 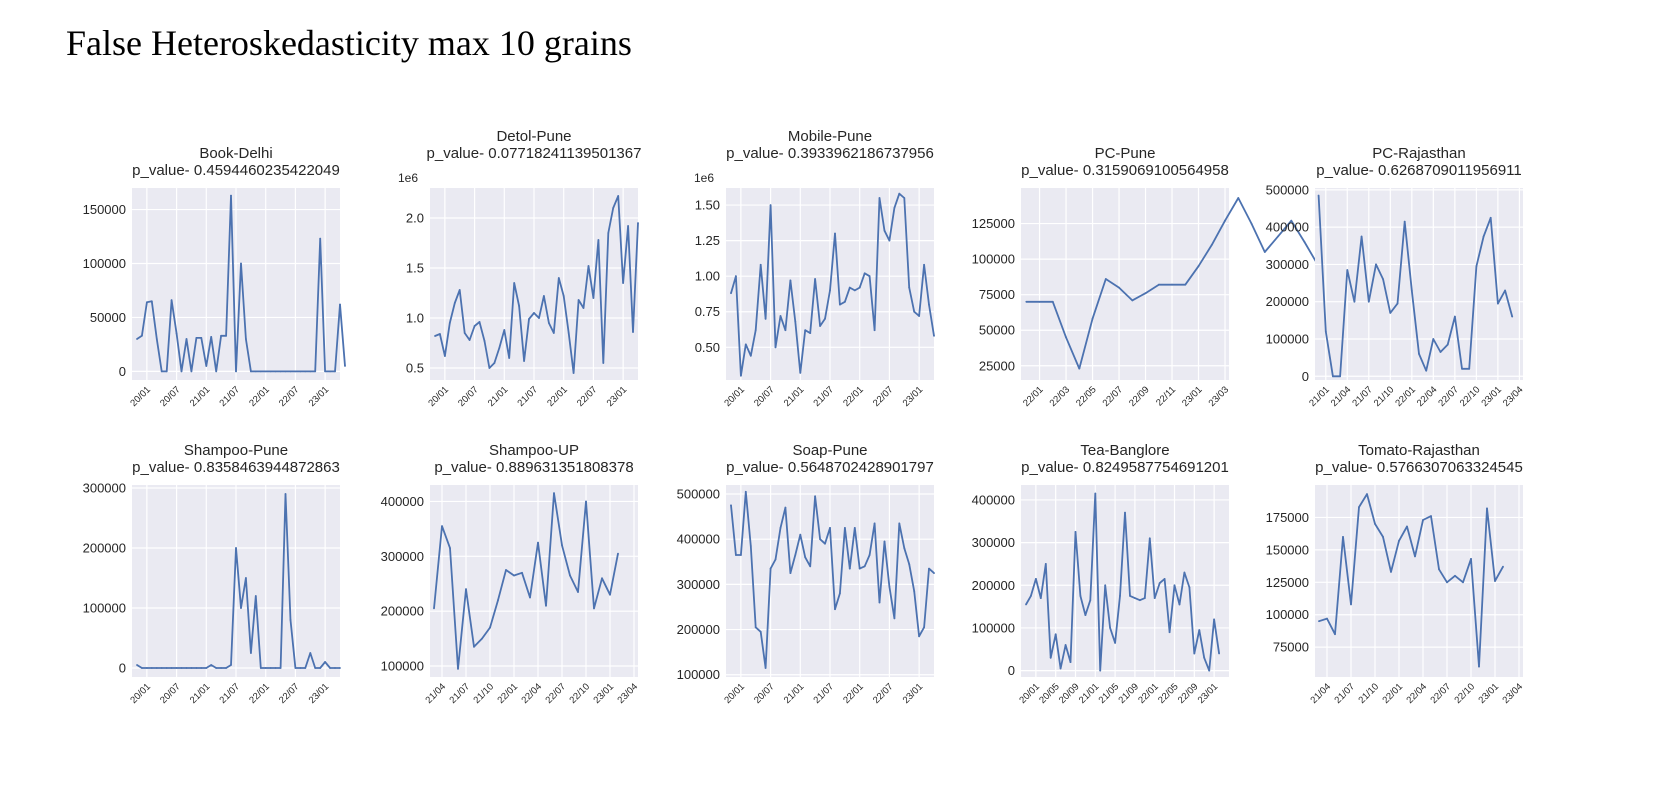 I want to click on chart-subtitle: p_value- 0.8249587754691201, so click(x=1125, y=467).